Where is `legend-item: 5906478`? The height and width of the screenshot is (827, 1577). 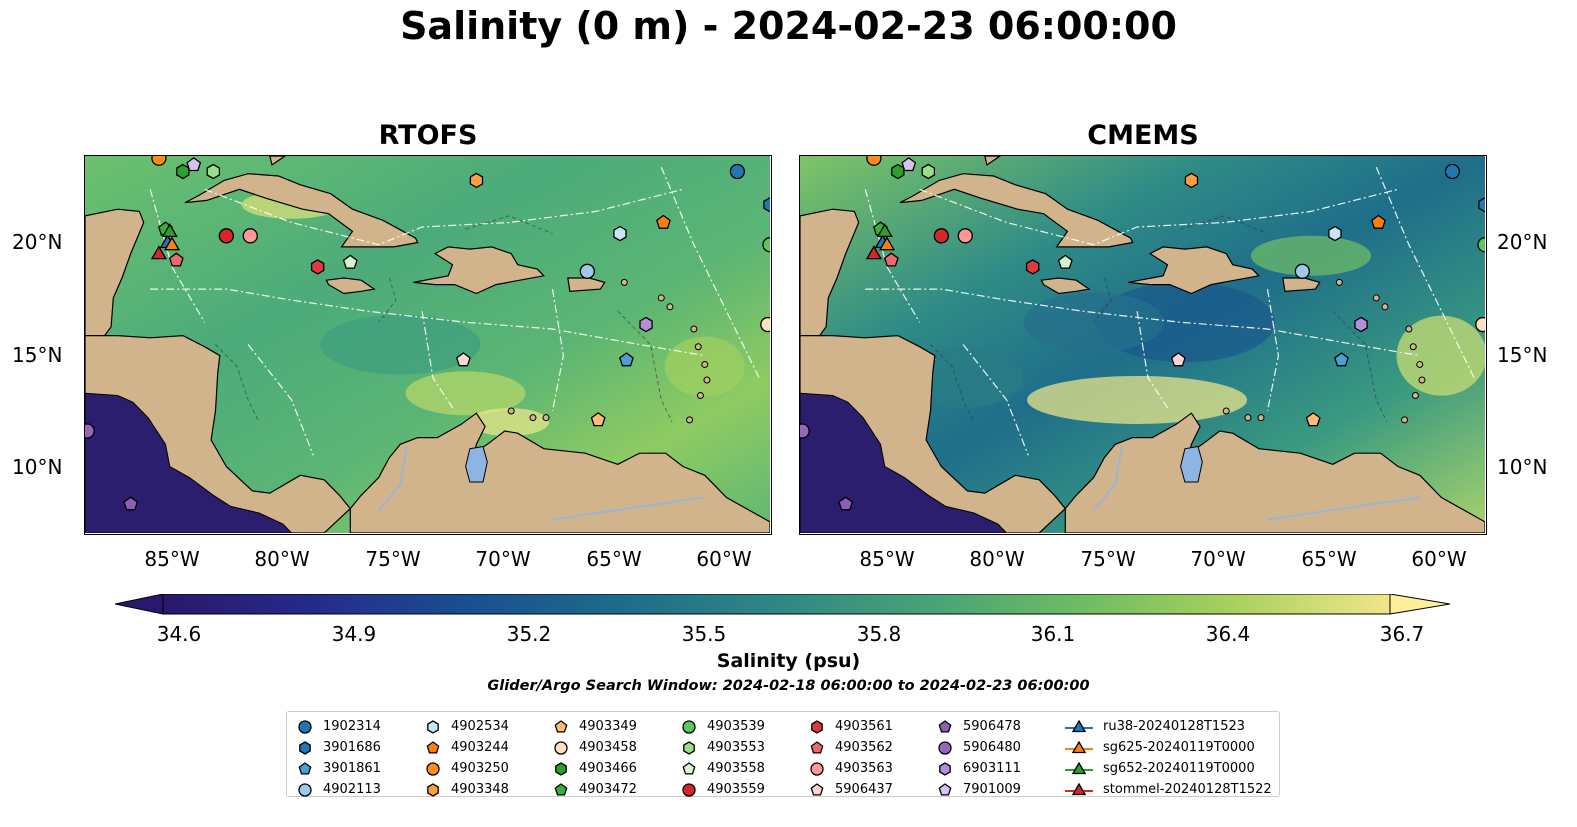 legend-item: 5906478 is located at coordinates (979, 726).